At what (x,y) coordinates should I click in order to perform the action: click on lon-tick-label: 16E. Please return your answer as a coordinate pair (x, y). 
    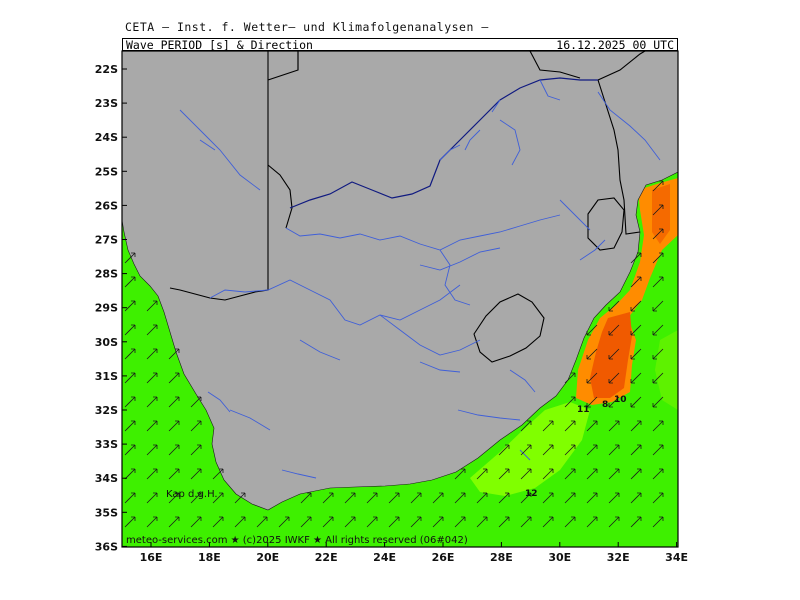
    Looking at the image, I should click on (151, 557).